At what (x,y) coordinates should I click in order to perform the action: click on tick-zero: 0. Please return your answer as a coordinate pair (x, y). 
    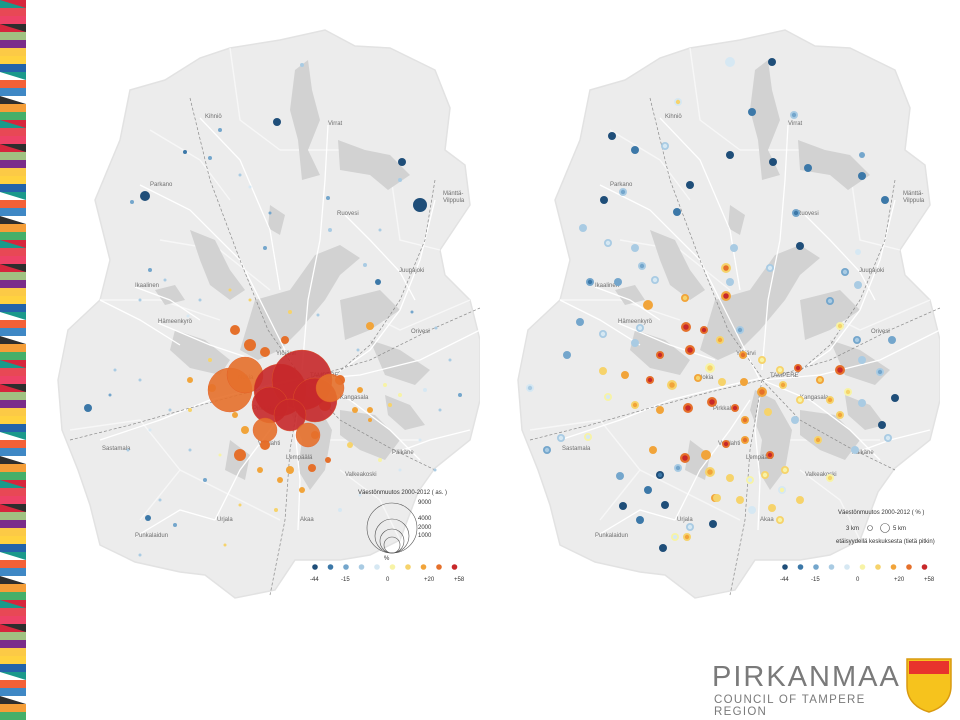
    Looking at the image, I should click on (388, 580).